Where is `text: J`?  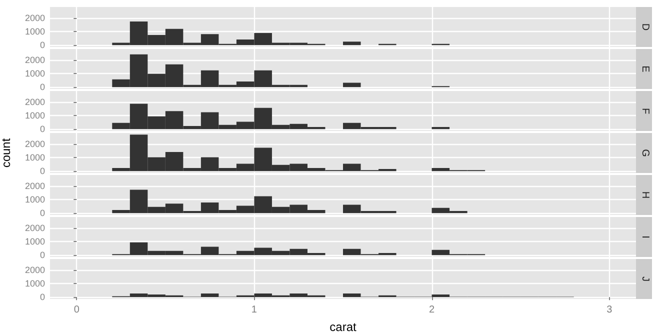
text: J is located at coordinates (645, 279).